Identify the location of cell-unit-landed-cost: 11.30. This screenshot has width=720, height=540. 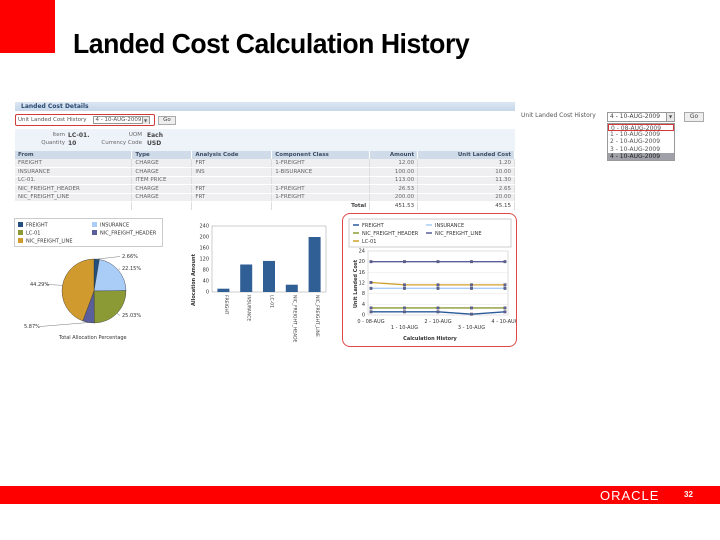
(466, 180).